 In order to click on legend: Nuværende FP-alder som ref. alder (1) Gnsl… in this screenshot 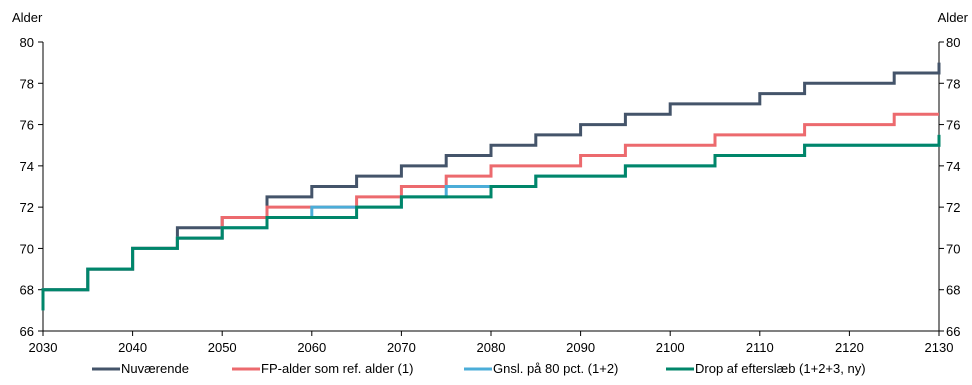, I will do `click(479, 368)`.